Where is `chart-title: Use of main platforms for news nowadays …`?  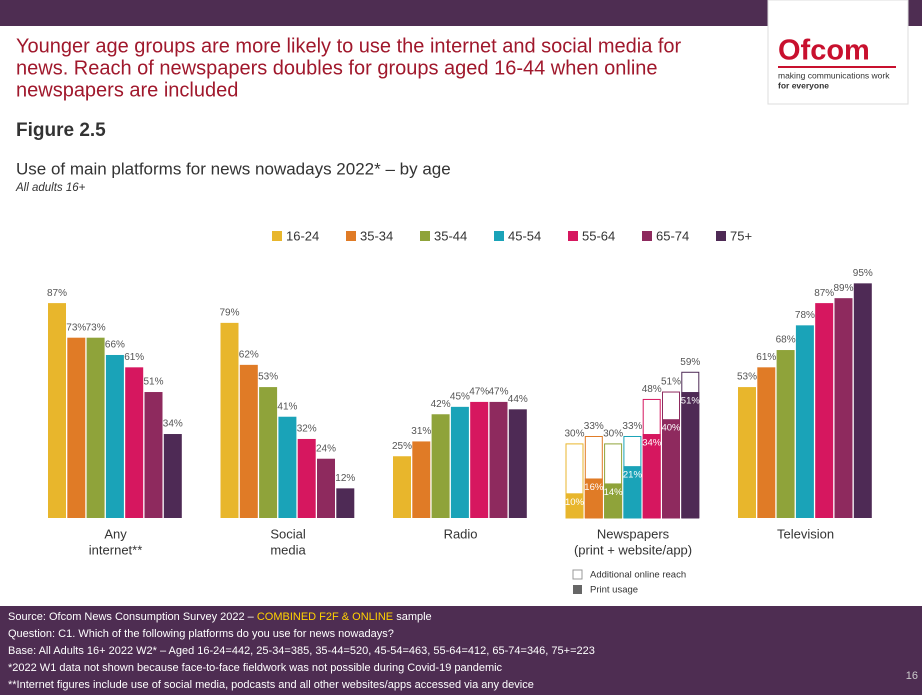 chart-title: Use of main platforms for news nowadays … is located at coordinates (233, 168).